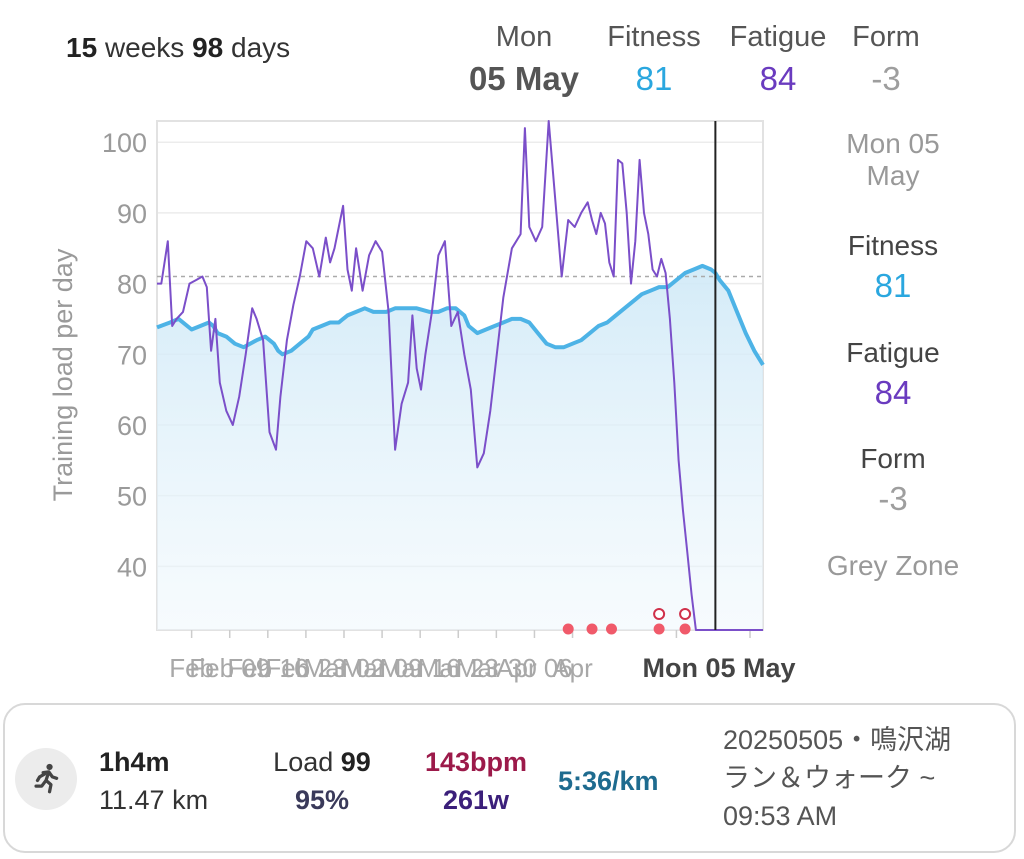  What do you see at coordinates (627, 621) in the screenshot?
I see `activity-markers` at bounding box center [627, 621].